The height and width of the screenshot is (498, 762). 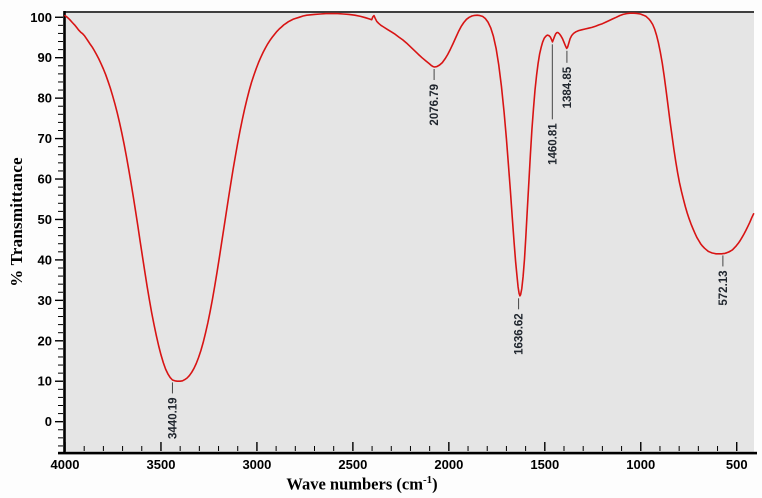 What do you see at coordinates (45, 259) in the screenshot?
I see `y-tick-label: 40` at bounding box center [45, 259].